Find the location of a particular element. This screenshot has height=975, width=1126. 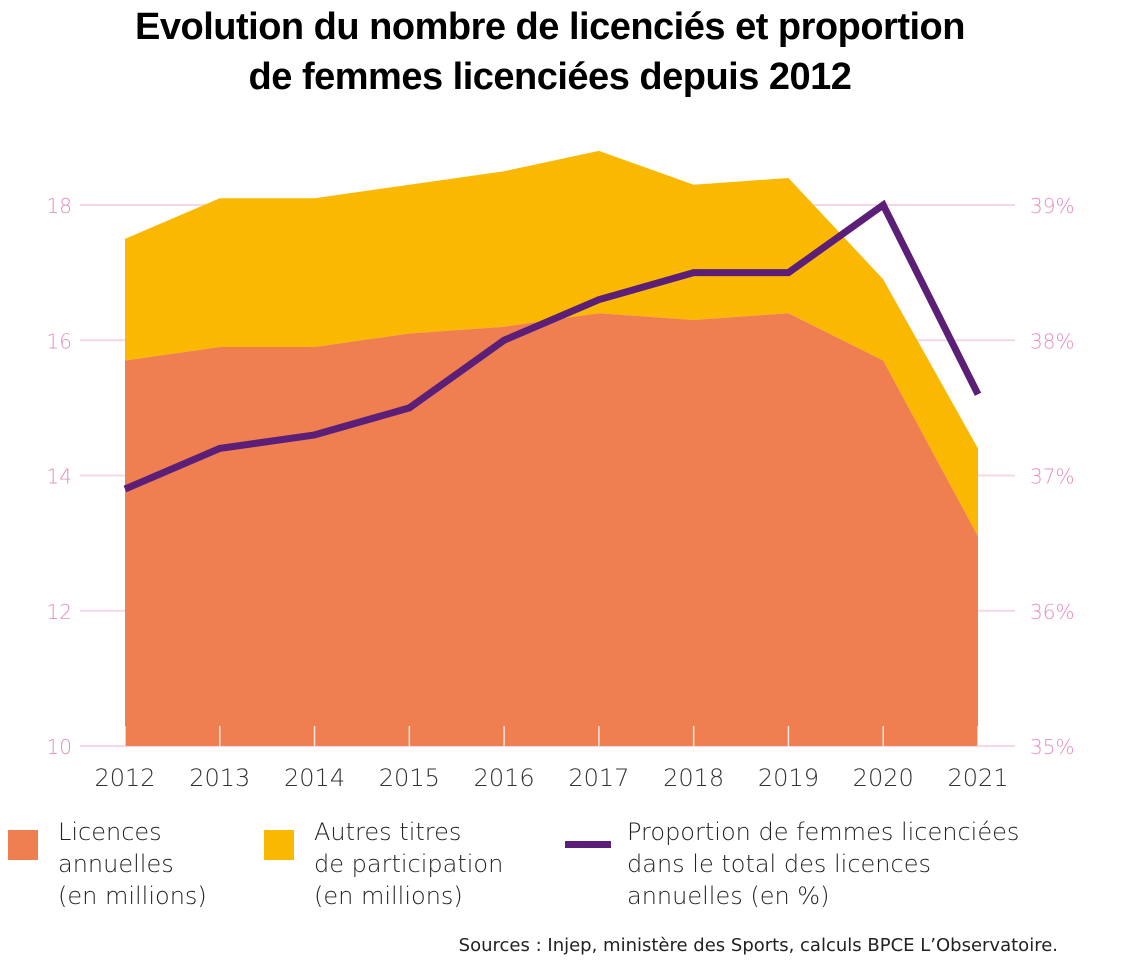

right-axis-tick-label: 38% is located at coordinates (1052, 341).